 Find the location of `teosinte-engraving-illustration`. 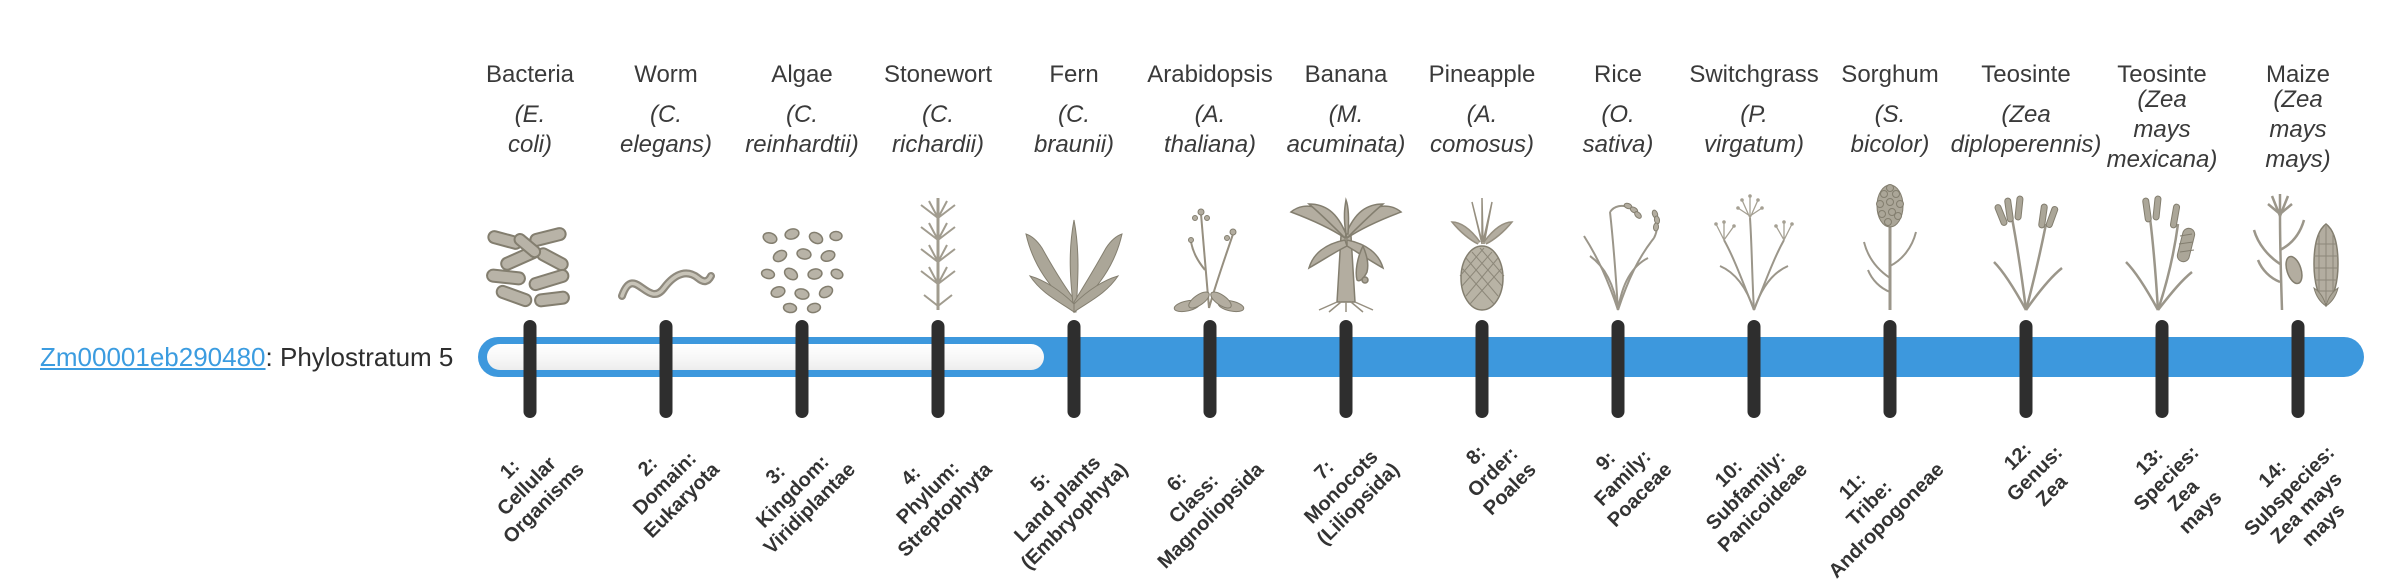

teosinte-engraving-illustration is located at coordinates (2026, 245).